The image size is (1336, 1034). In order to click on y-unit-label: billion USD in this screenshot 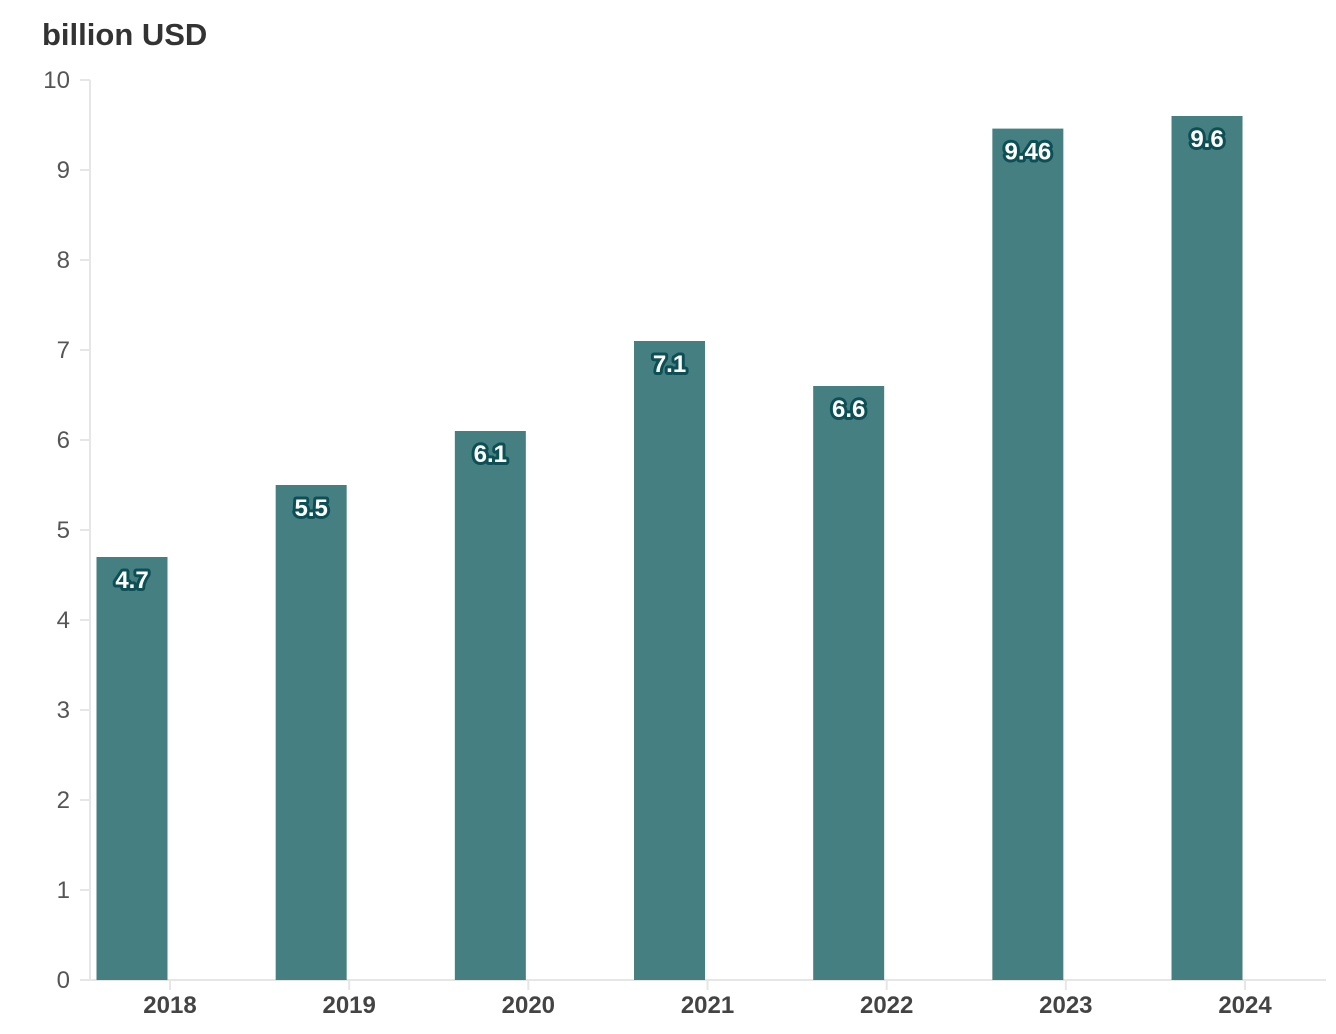, I will do `click(124, 34)`.